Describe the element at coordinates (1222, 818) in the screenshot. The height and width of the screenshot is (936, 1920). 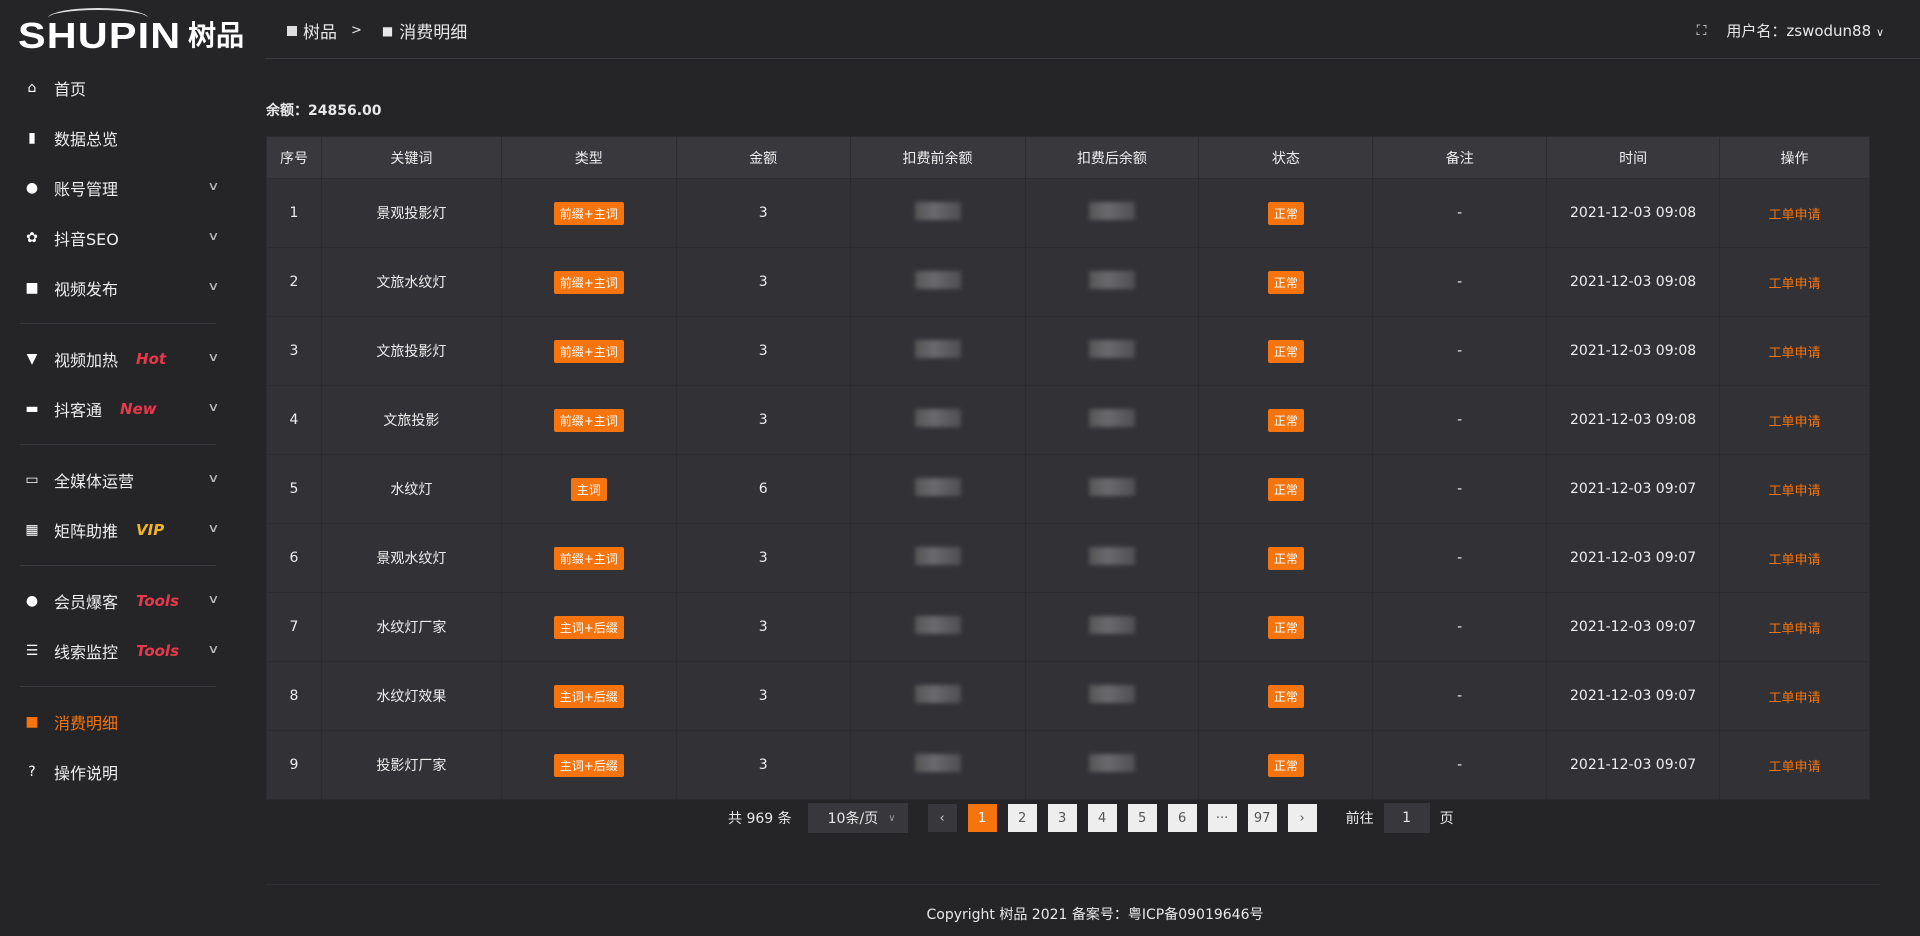
I see `page-button: ···` at that location.